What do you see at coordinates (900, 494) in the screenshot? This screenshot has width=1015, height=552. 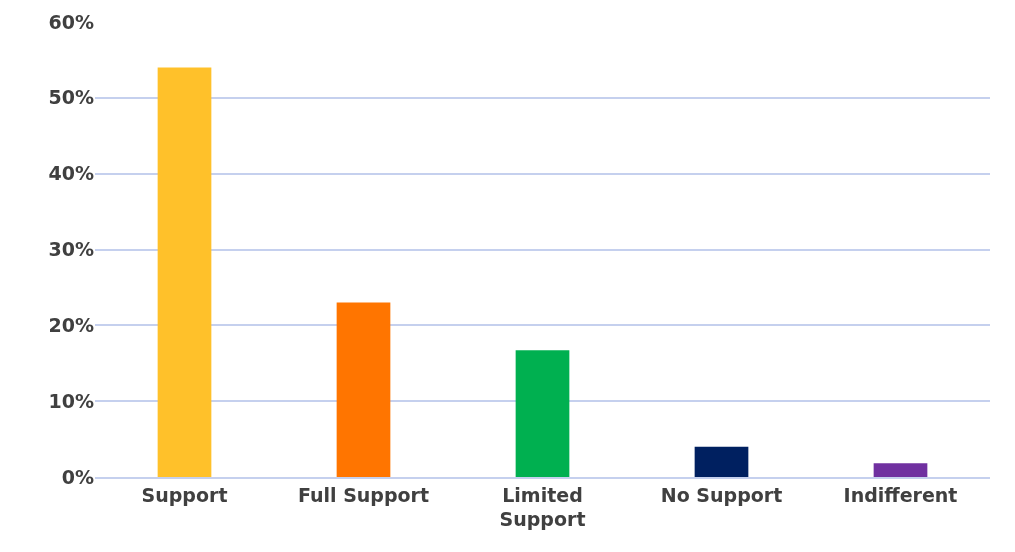 I see `x-tick-label: Indifferent` at bounding box center [900, 494].